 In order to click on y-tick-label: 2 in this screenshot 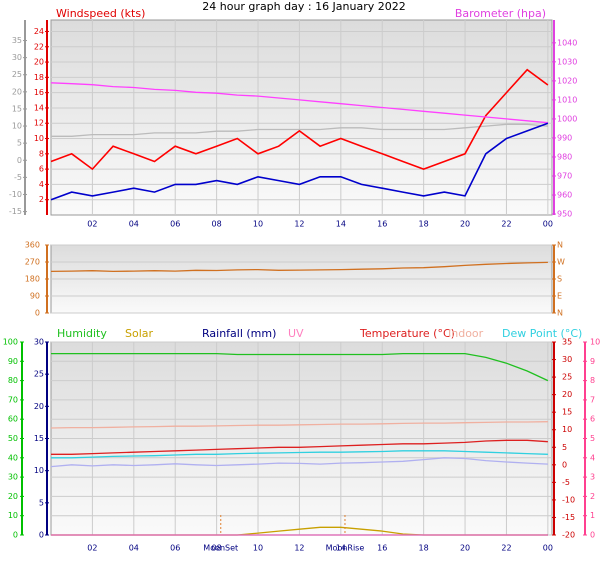, I will do `click(592, 496)`.